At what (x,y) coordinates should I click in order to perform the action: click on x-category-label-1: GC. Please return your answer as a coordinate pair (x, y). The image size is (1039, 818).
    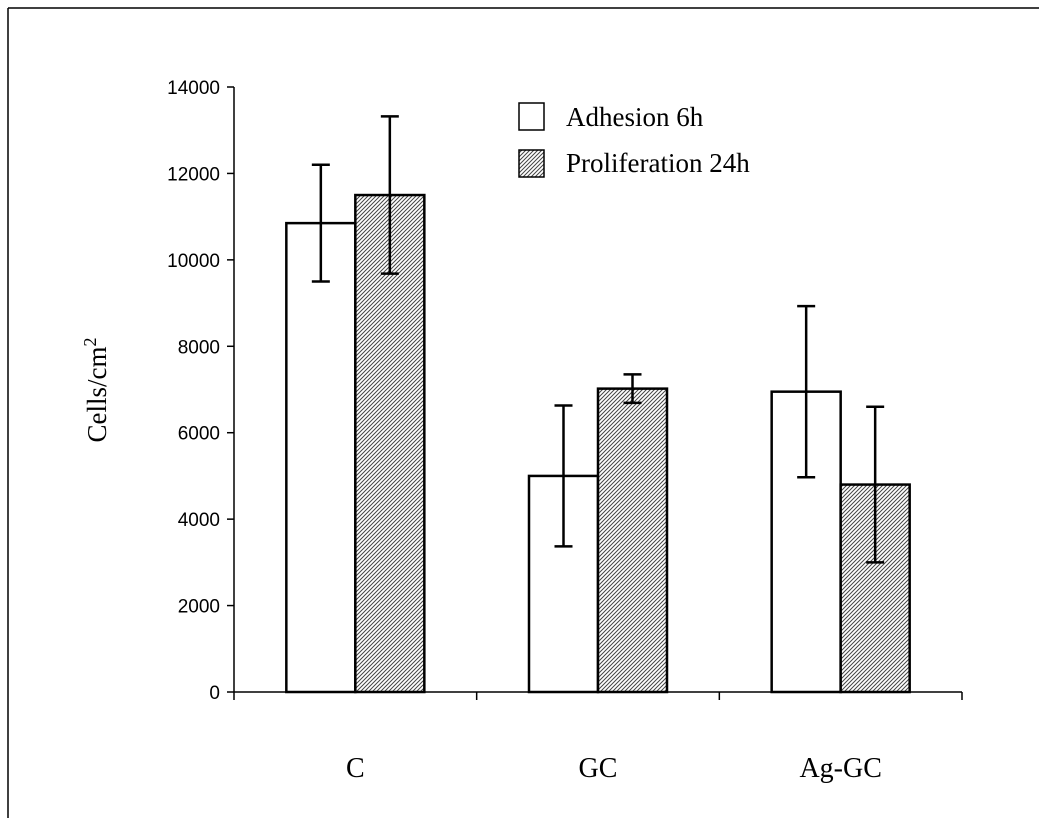
    Looking at the image, I should click on (598, 768).